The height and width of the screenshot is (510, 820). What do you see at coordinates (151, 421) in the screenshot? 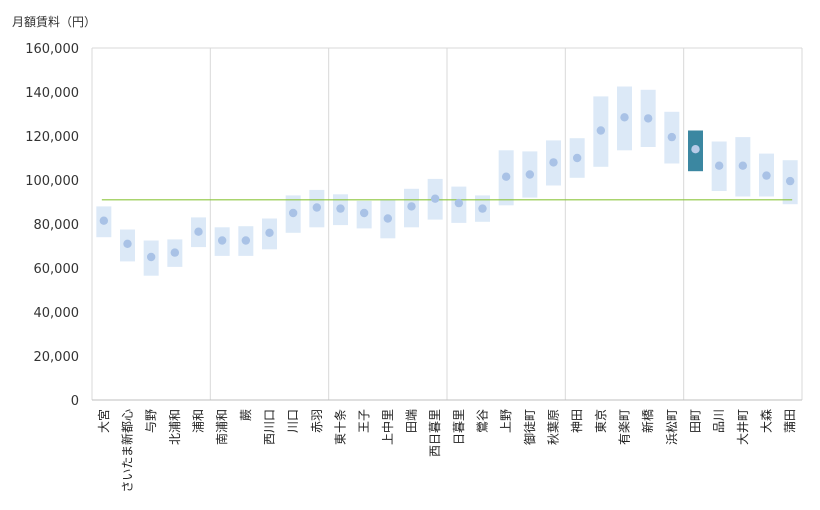
I see `x-category-label: 与野` at bounding box center [151, 421].